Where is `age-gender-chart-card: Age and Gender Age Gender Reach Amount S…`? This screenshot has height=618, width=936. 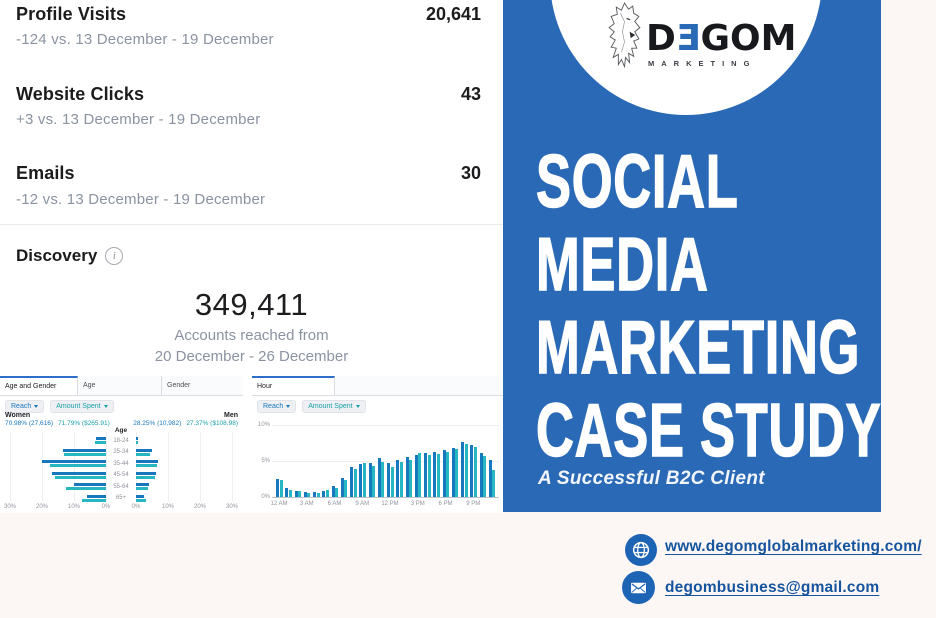 age-gender-chart-card: Age and Gender Age Gender Reach Amount S… is located at coordinates (121, 444).